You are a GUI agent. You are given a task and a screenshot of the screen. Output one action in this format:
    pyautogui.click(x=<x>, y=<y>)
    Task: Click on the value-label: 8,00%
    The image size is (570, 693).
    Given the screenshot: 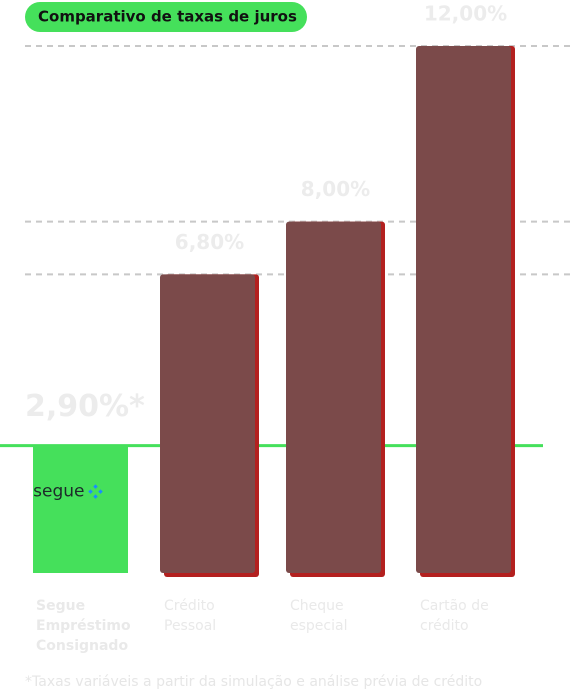 What is the action you would take?
    pyautogui.click(x=335, y=189)
    